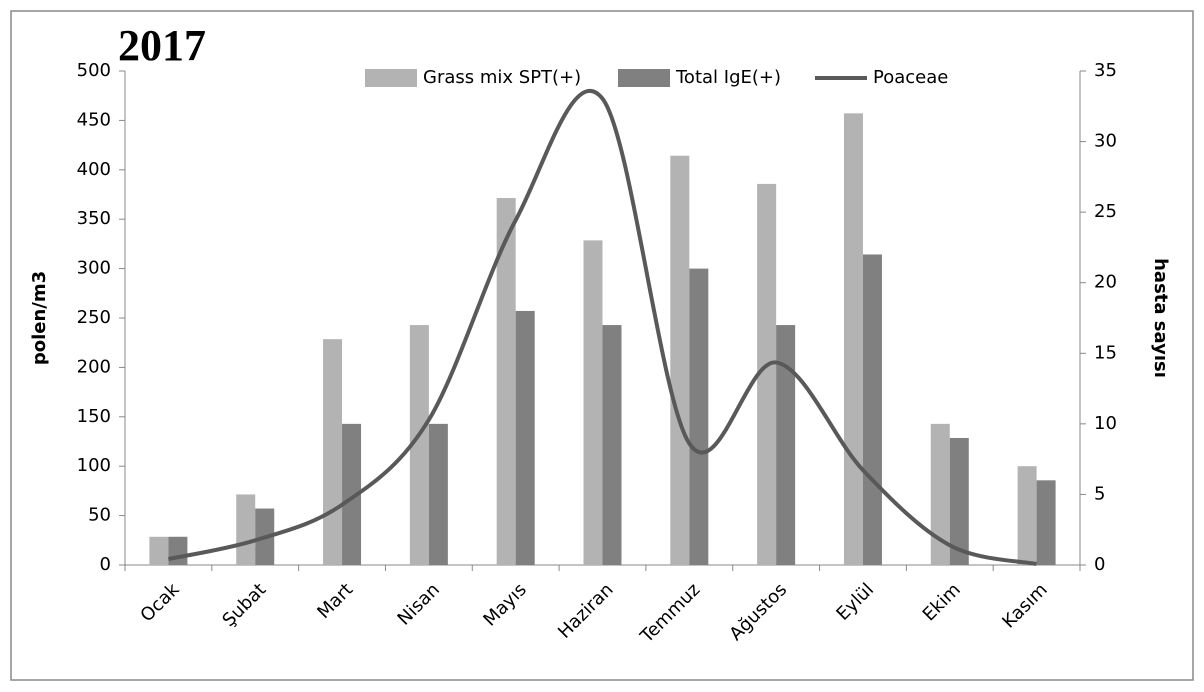 Image resolution: width=1204 pixels, height=692 pixels. What do you see at coordinates (1105, 211) in the screenshot?
I see `y2-tick-label: 25` at bounding box center [1105, 211].